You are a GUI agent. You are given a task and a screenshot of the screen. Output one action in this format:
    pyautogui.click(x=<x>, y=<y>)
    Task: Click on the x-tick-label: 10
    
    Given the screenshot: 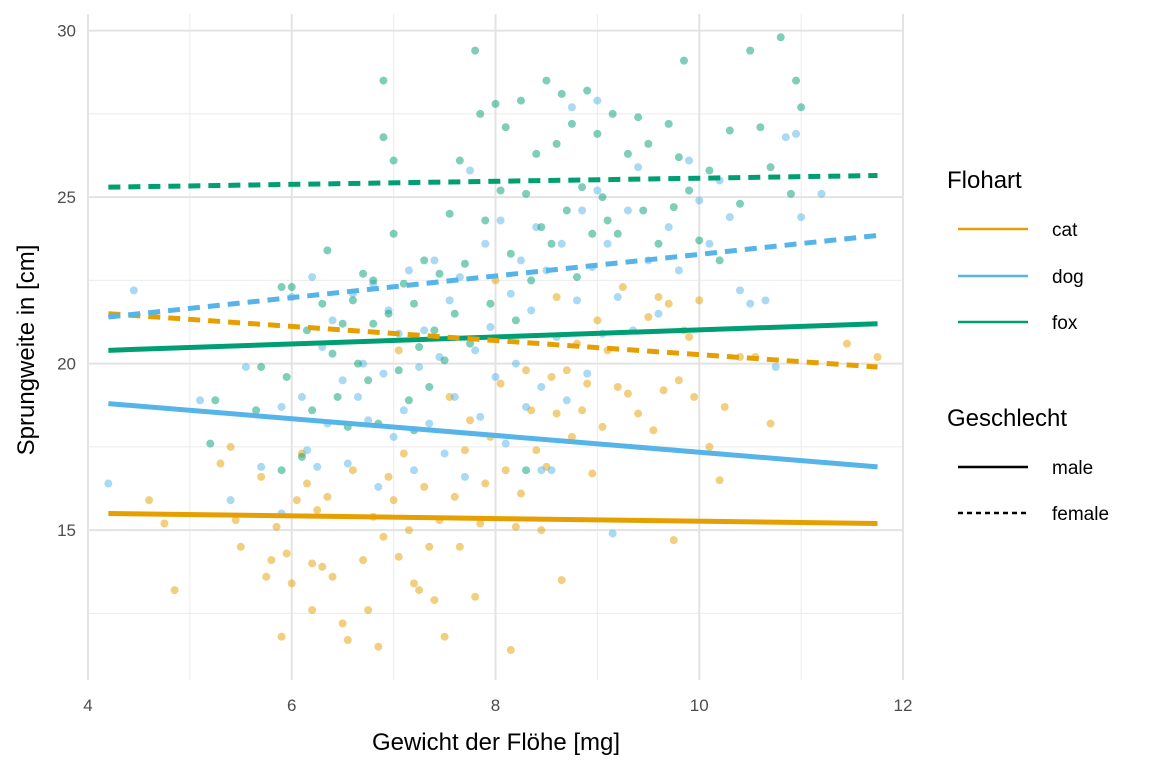 What is the action you would take?
    pyautogui.click(x=699, y=705)
    